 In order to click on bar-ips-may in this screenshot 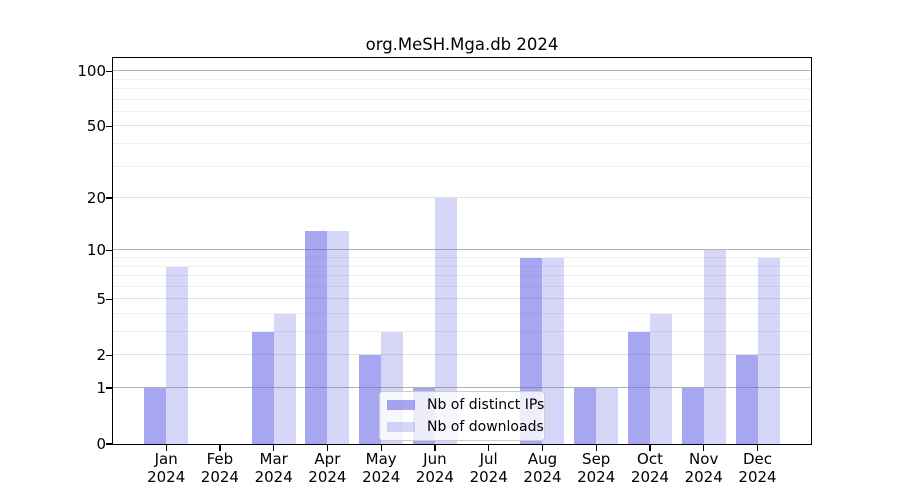, I will do `click(370, 399)`.